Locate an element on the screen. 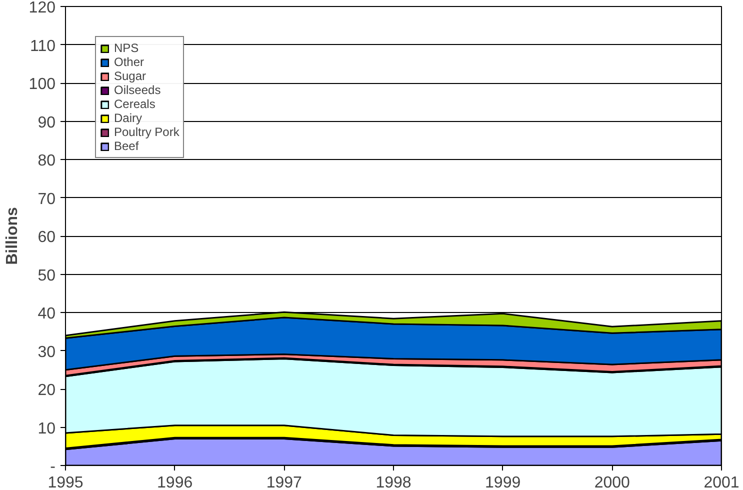 This screenshot has height=490, width=743. y-axis-title: Billions is located at coordinates (12, 236).